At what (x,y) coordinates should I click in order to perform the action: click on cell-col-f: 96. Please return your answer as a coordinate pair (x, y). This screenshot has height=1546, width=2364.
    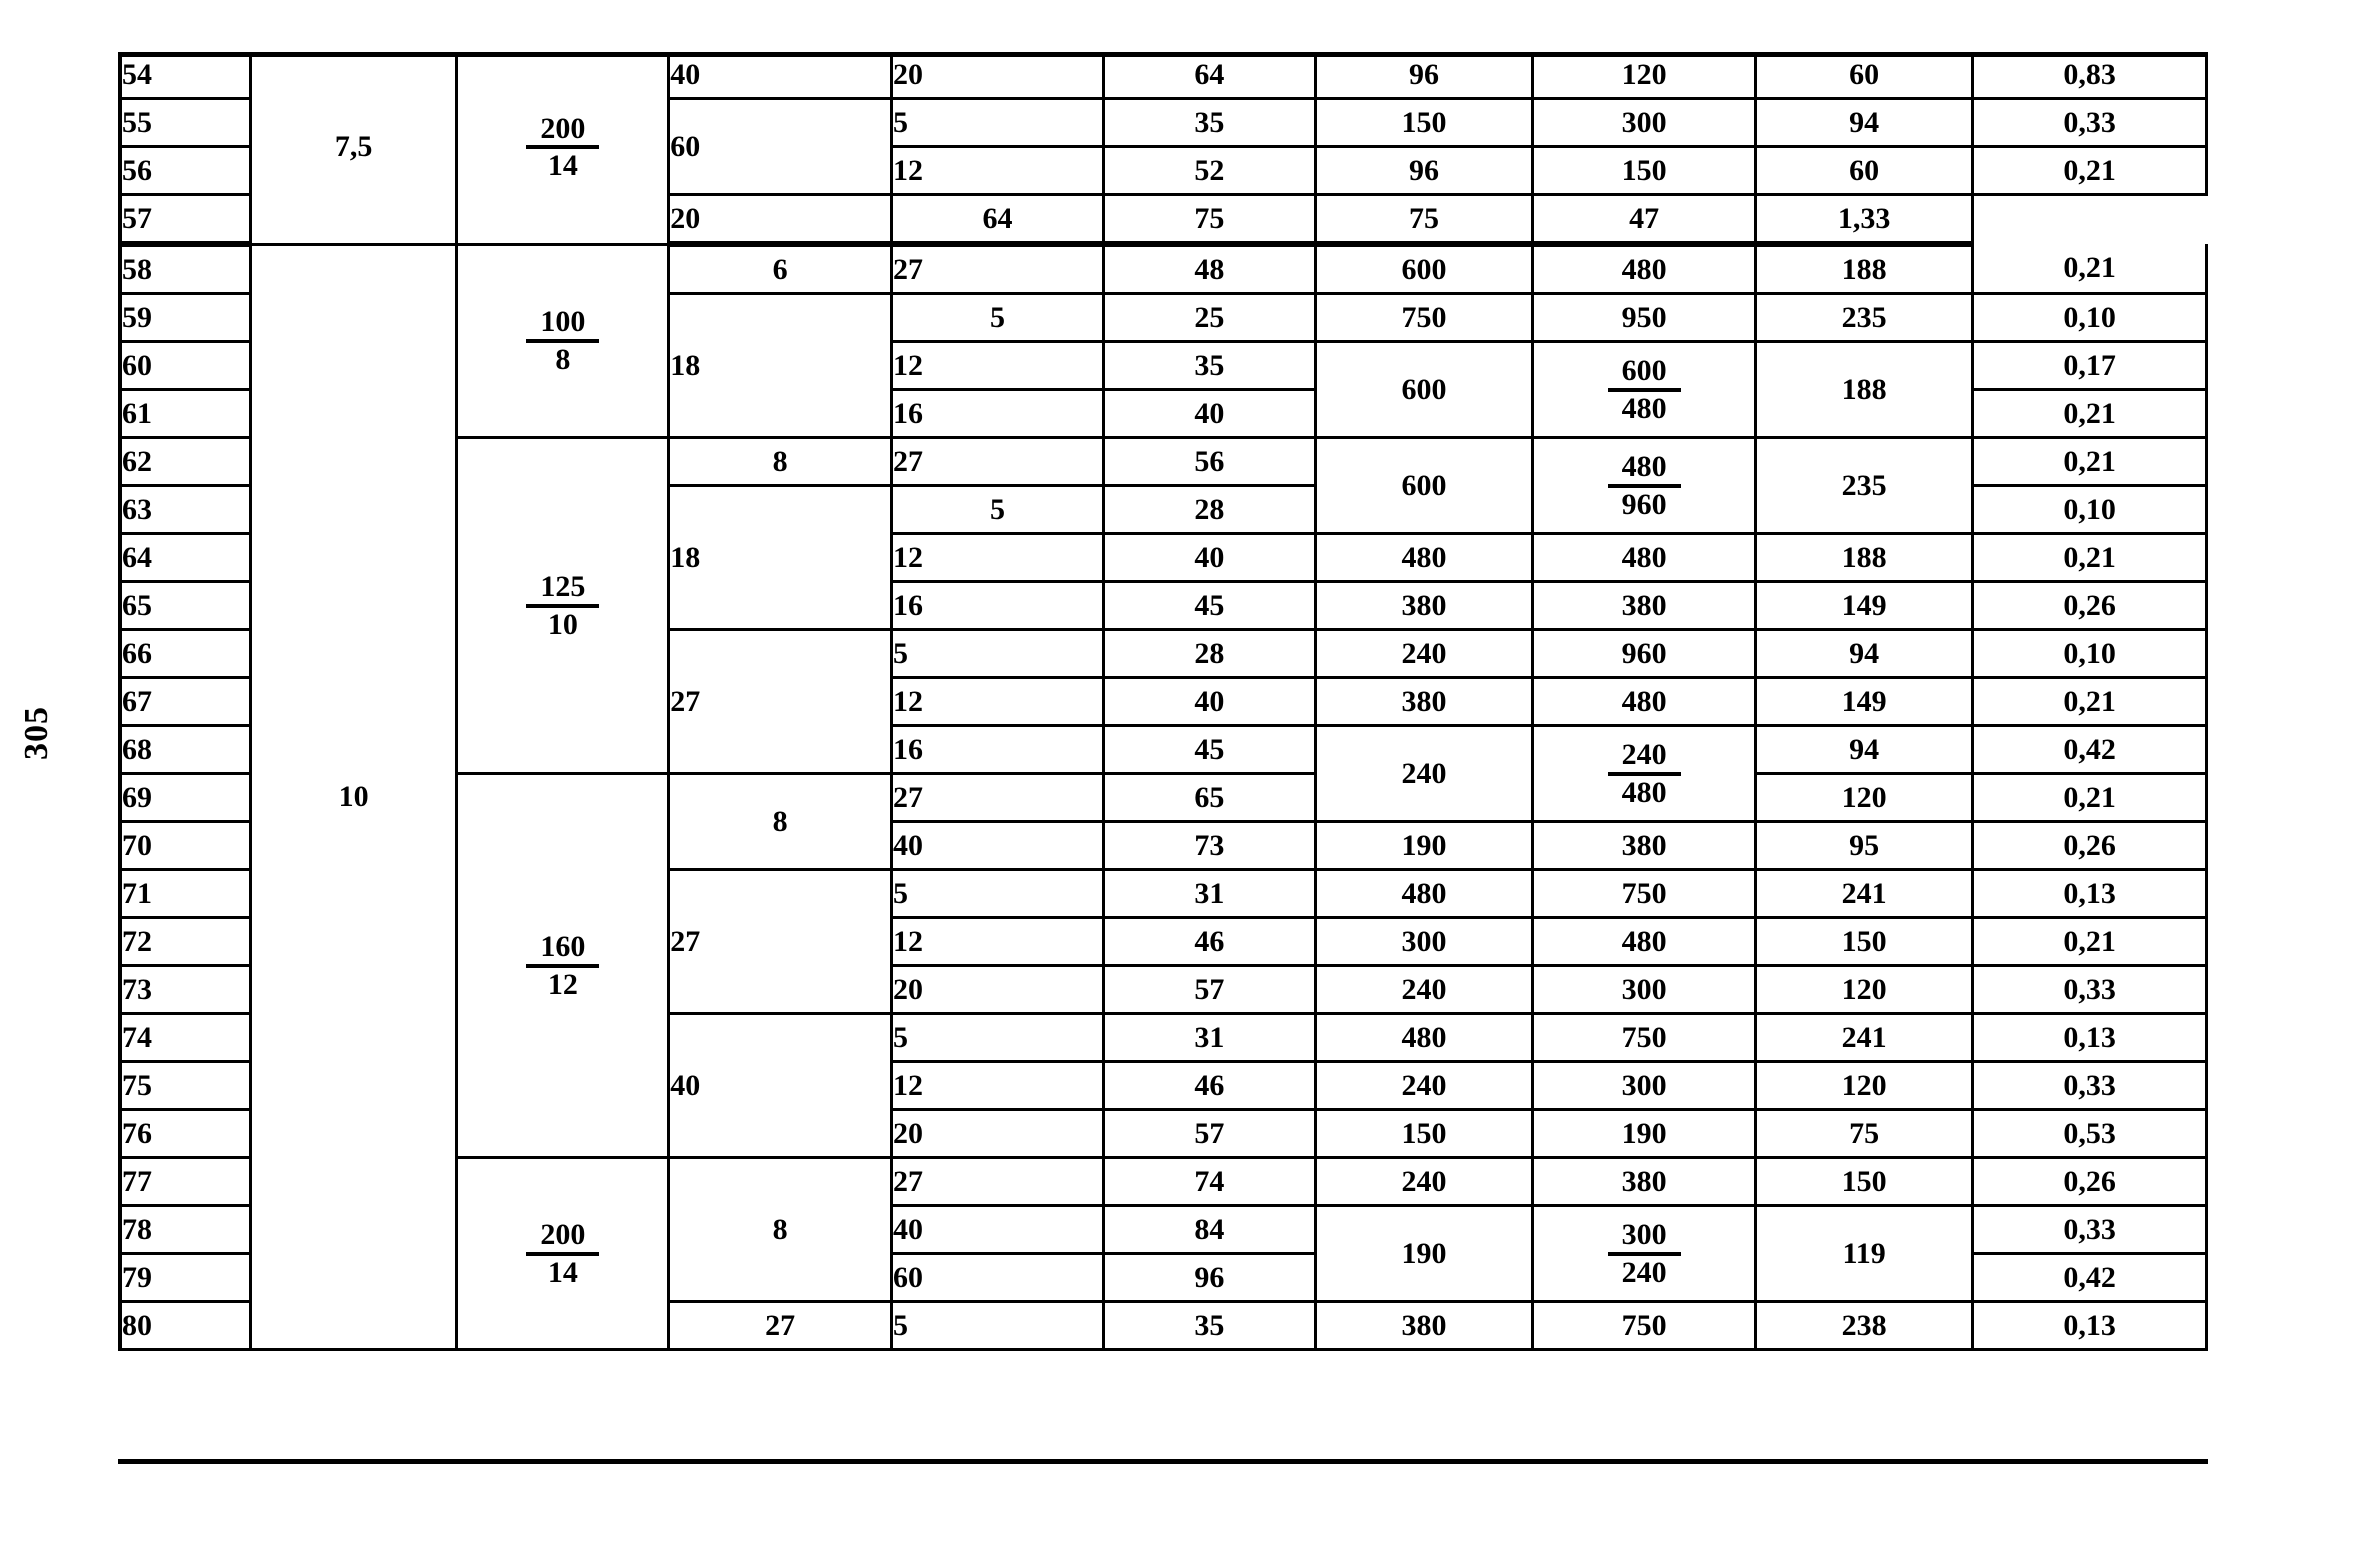
    Looking at the image, I should click on (1425, 171).